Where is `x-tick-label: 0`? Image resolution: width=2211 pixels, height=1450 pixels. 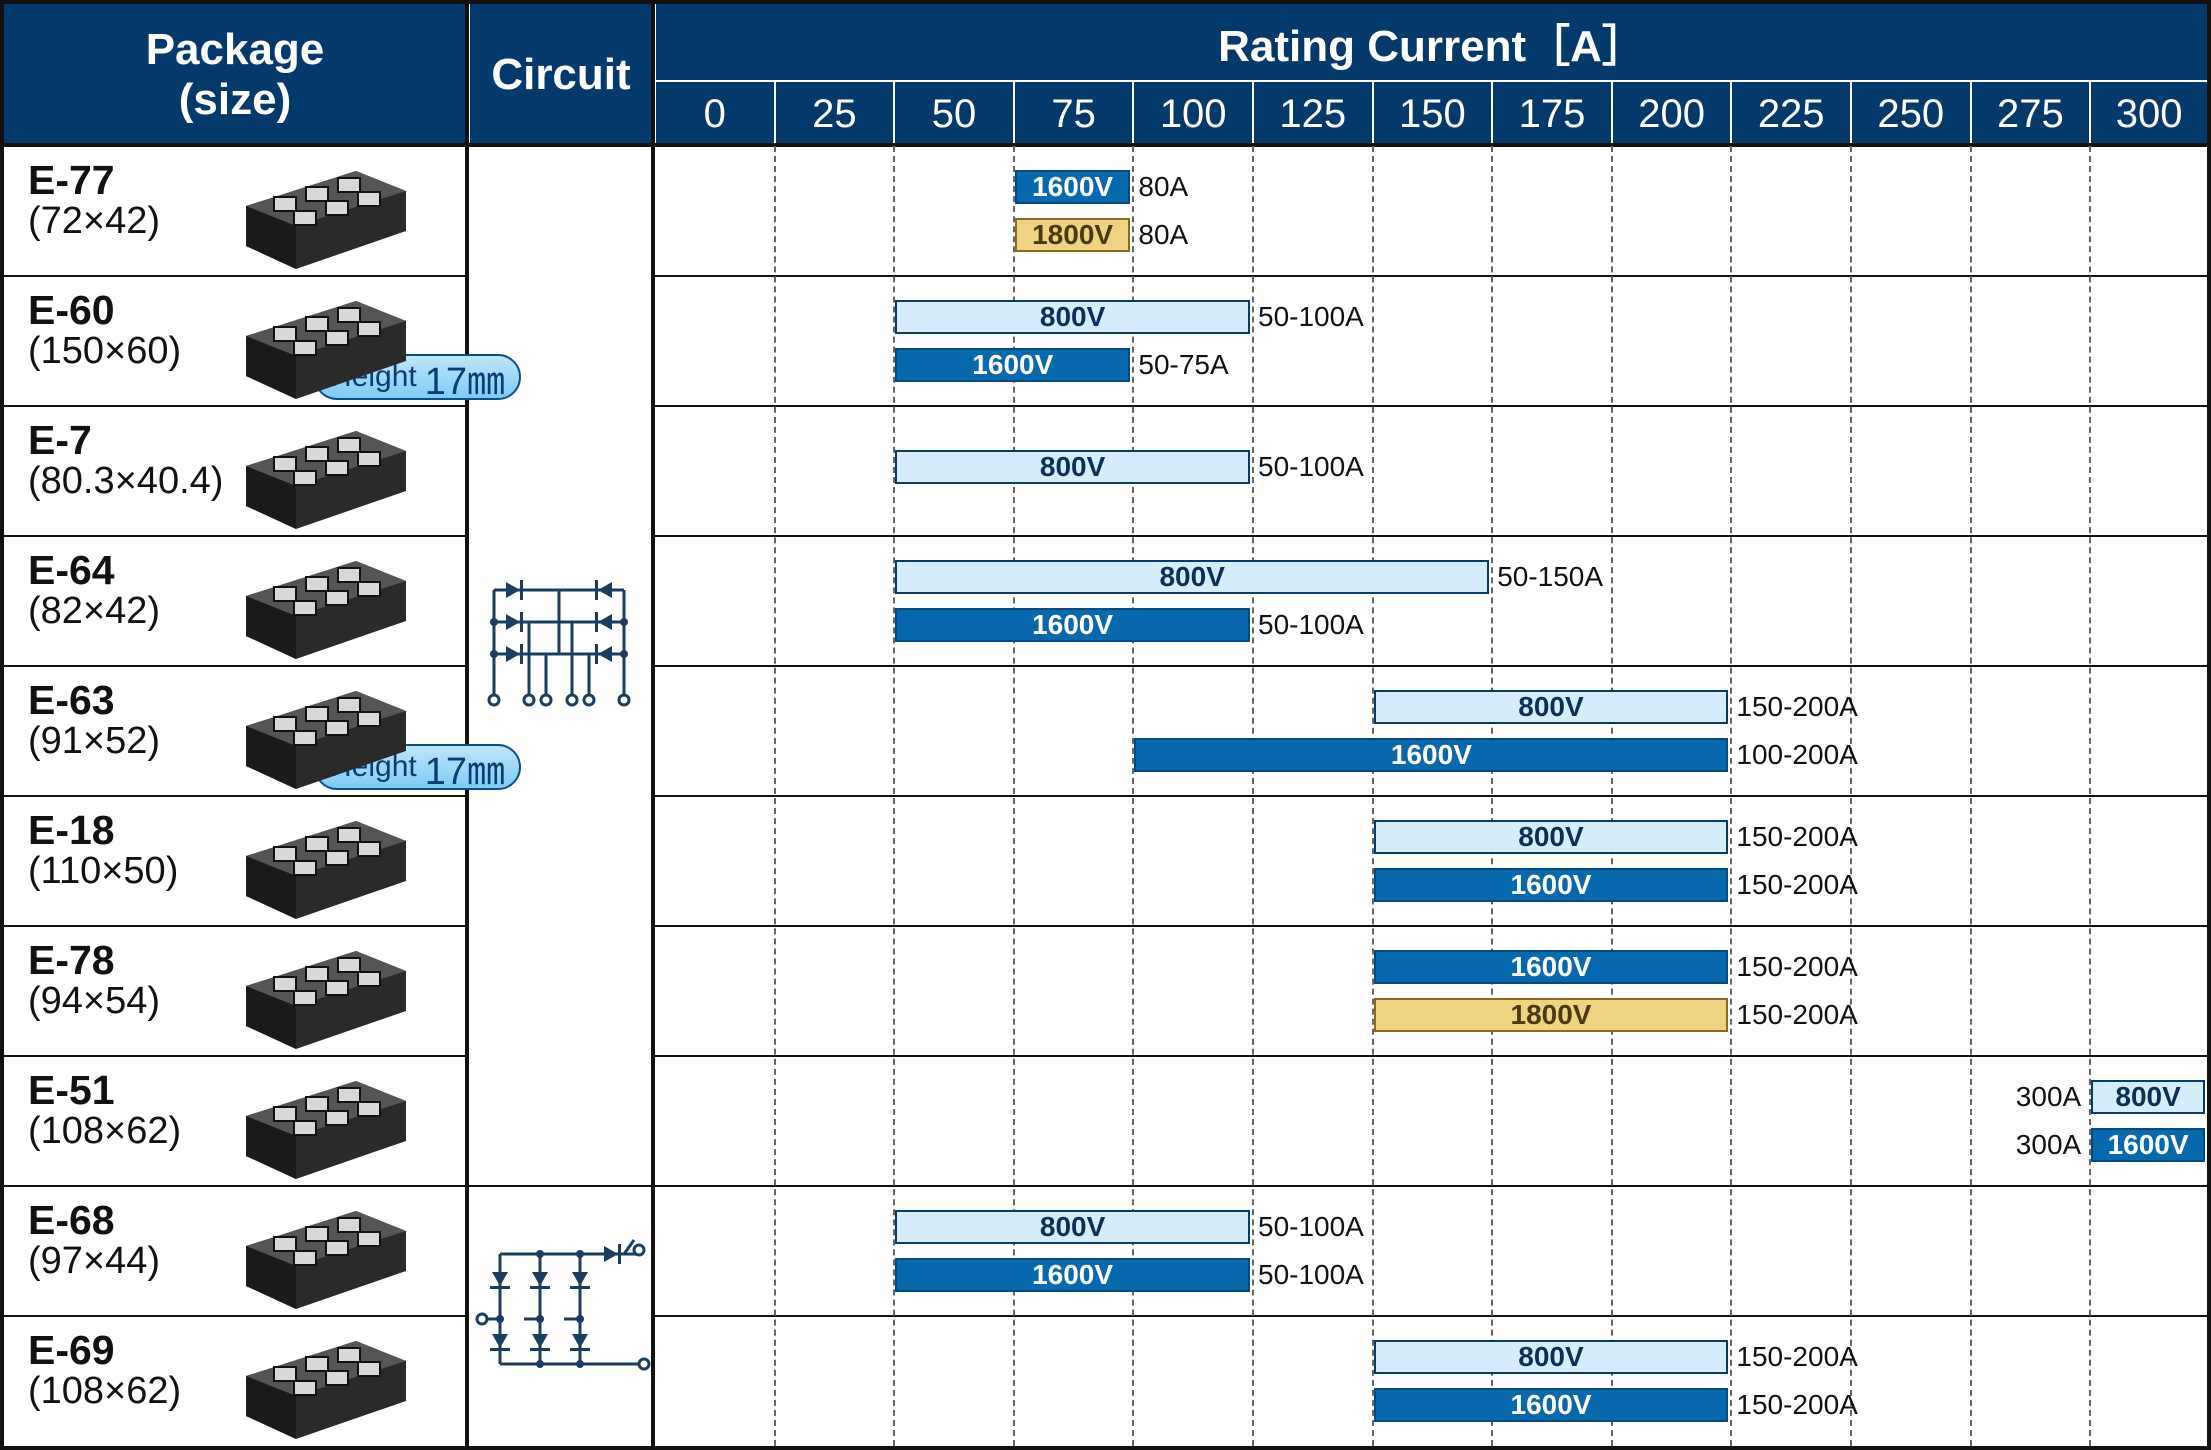
x-tick-label: 0 is located at coordinates (714, 114).